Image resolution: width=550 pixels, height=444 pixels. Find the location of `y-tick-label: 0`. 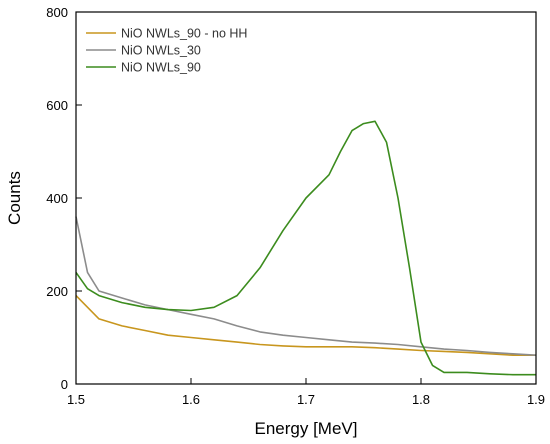

y-tick-label: 0 is located at coordinates (64, 384).